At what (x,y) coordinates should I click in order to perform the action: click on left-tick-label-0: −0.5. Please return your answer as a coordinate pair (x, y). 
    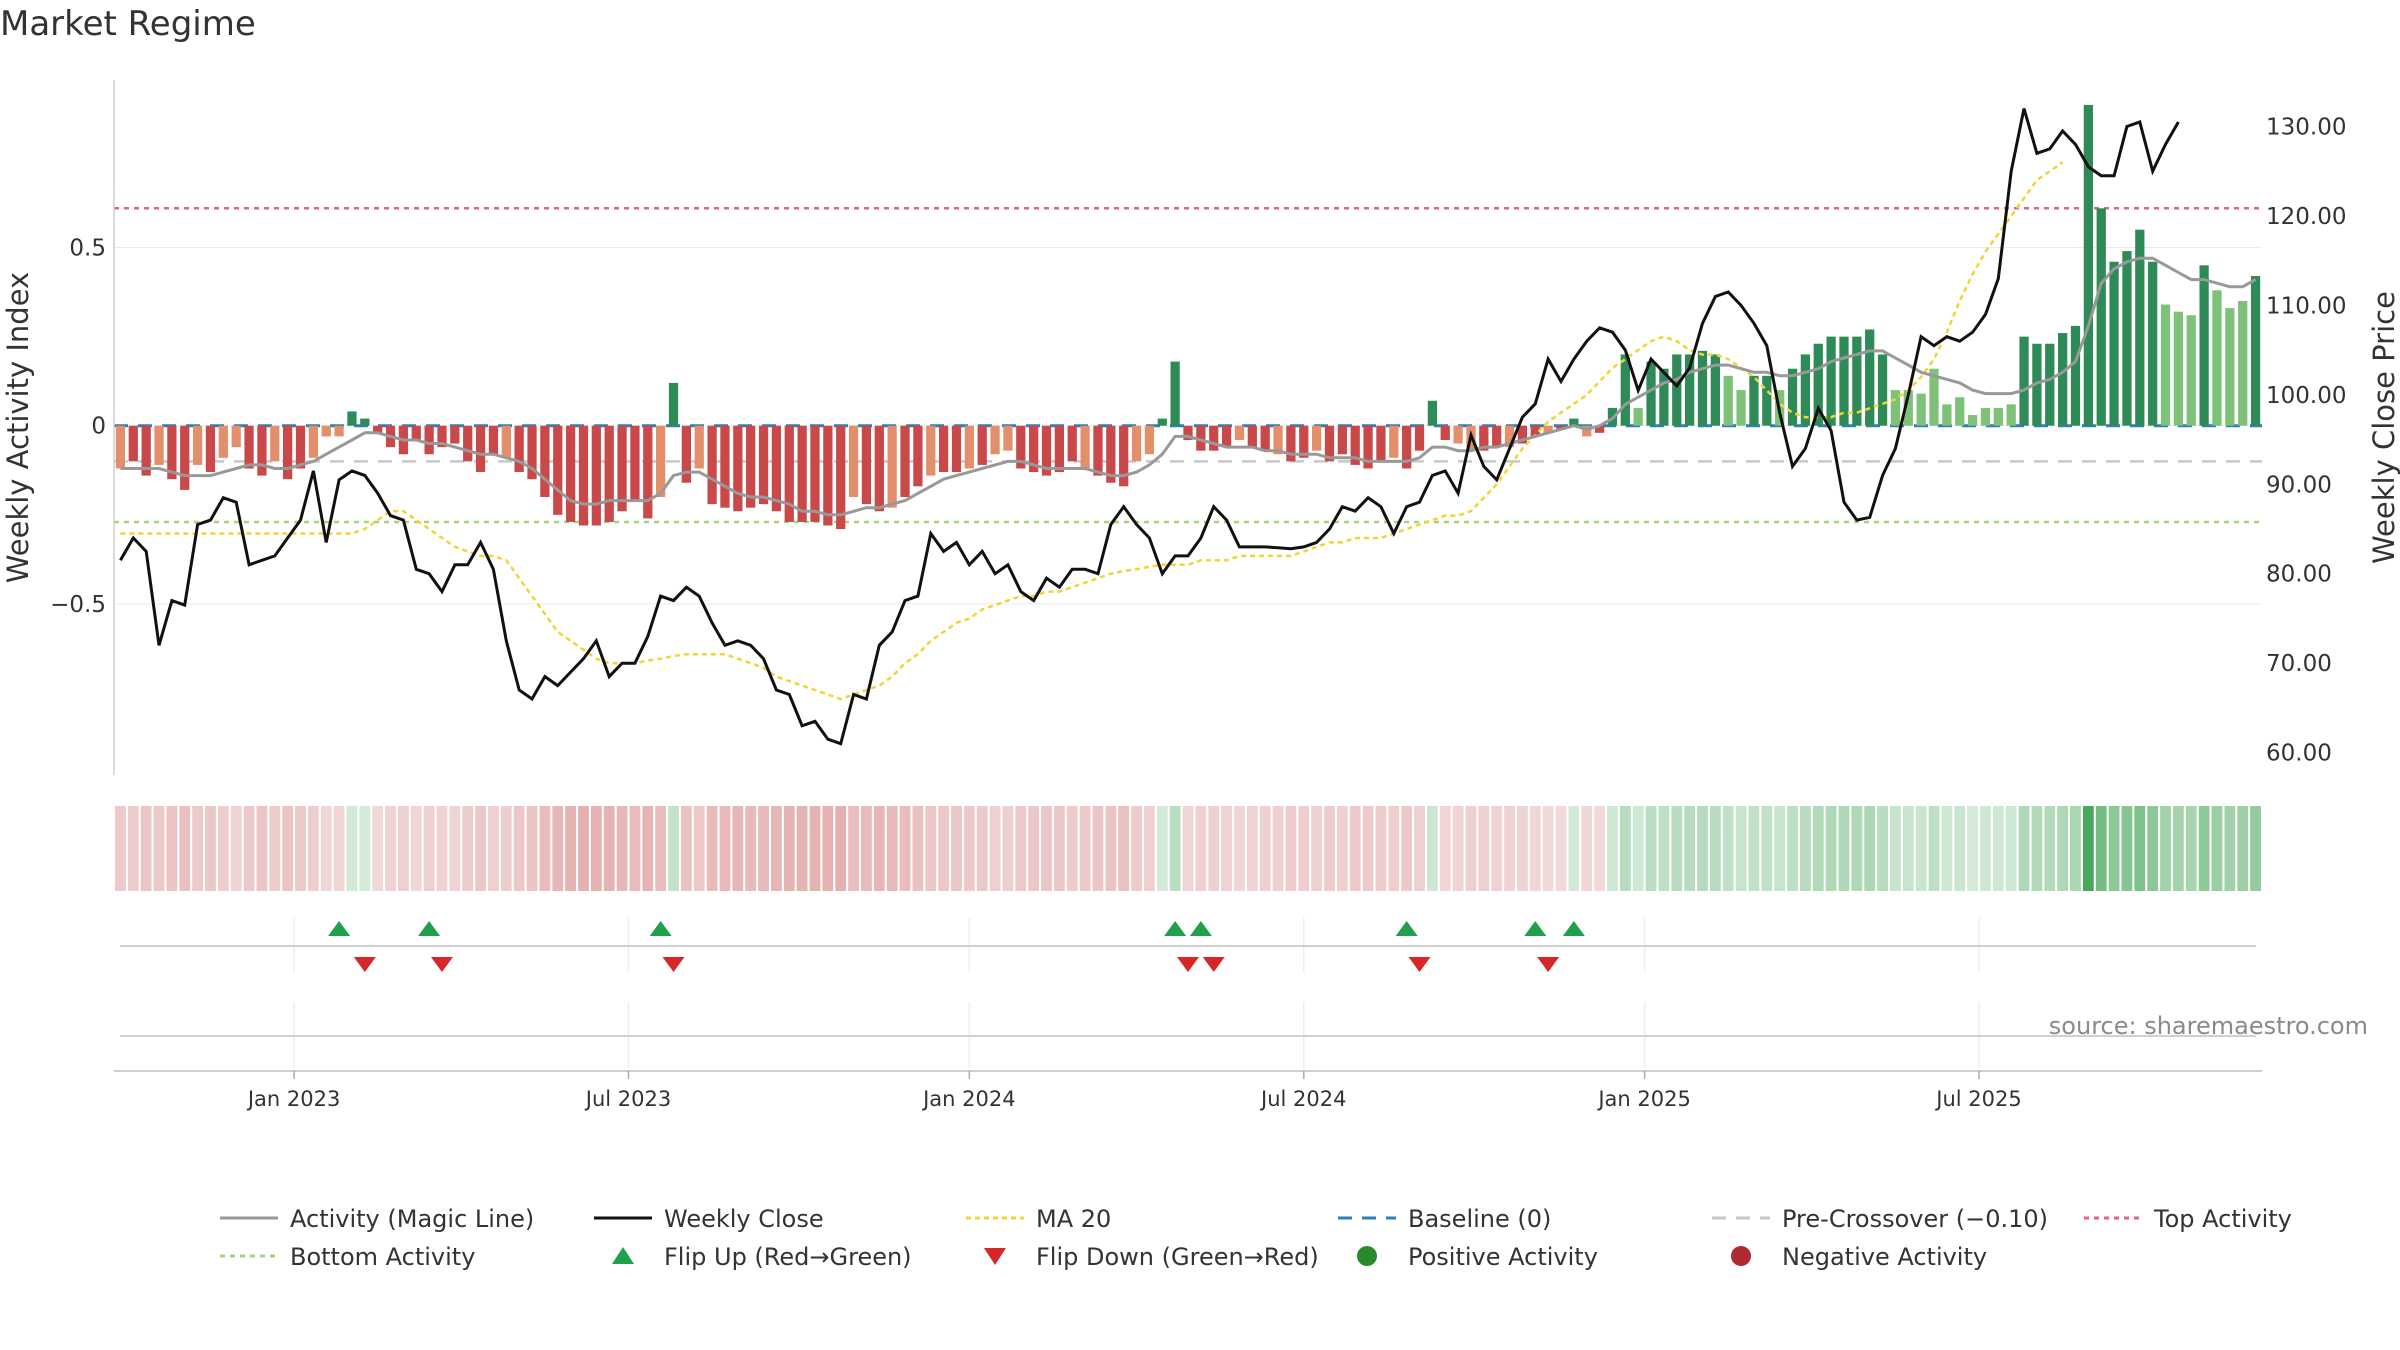
    Looking at the image, I should click on (78, 605).